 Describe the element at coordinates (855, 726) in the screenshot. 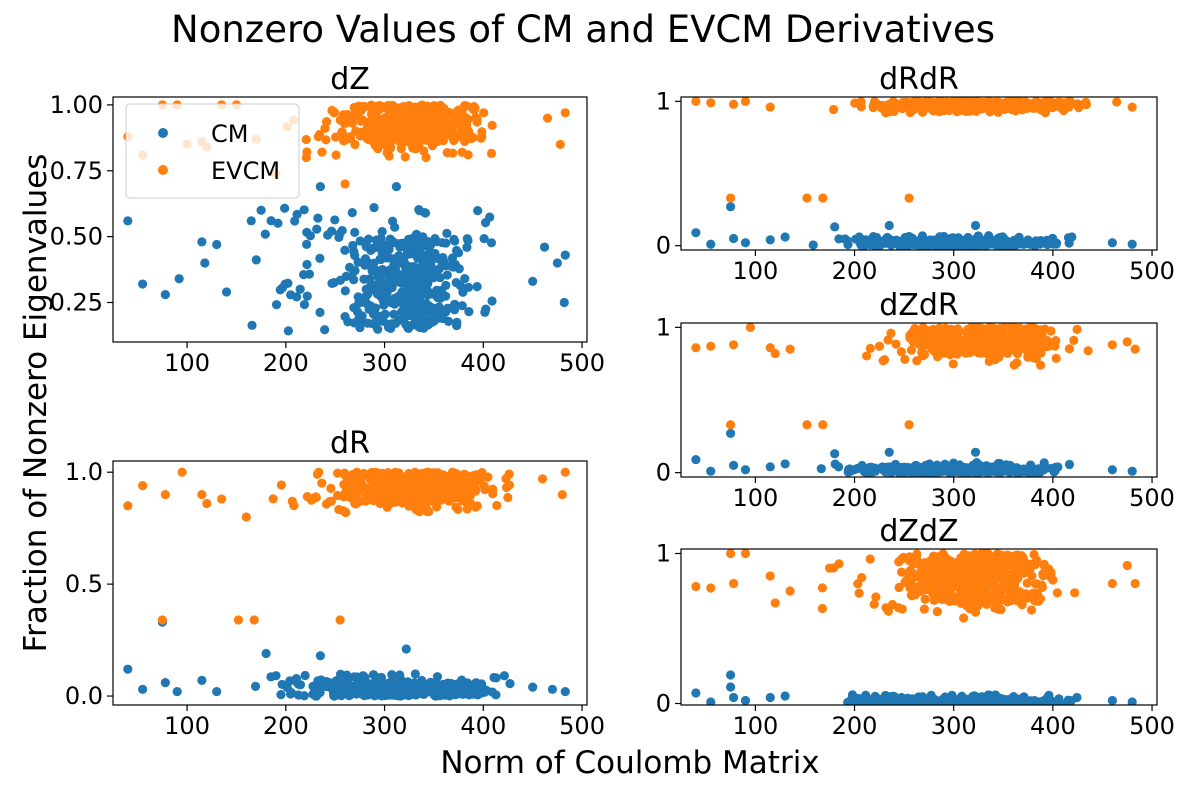

I see `x-tick-label: 200` at that location.